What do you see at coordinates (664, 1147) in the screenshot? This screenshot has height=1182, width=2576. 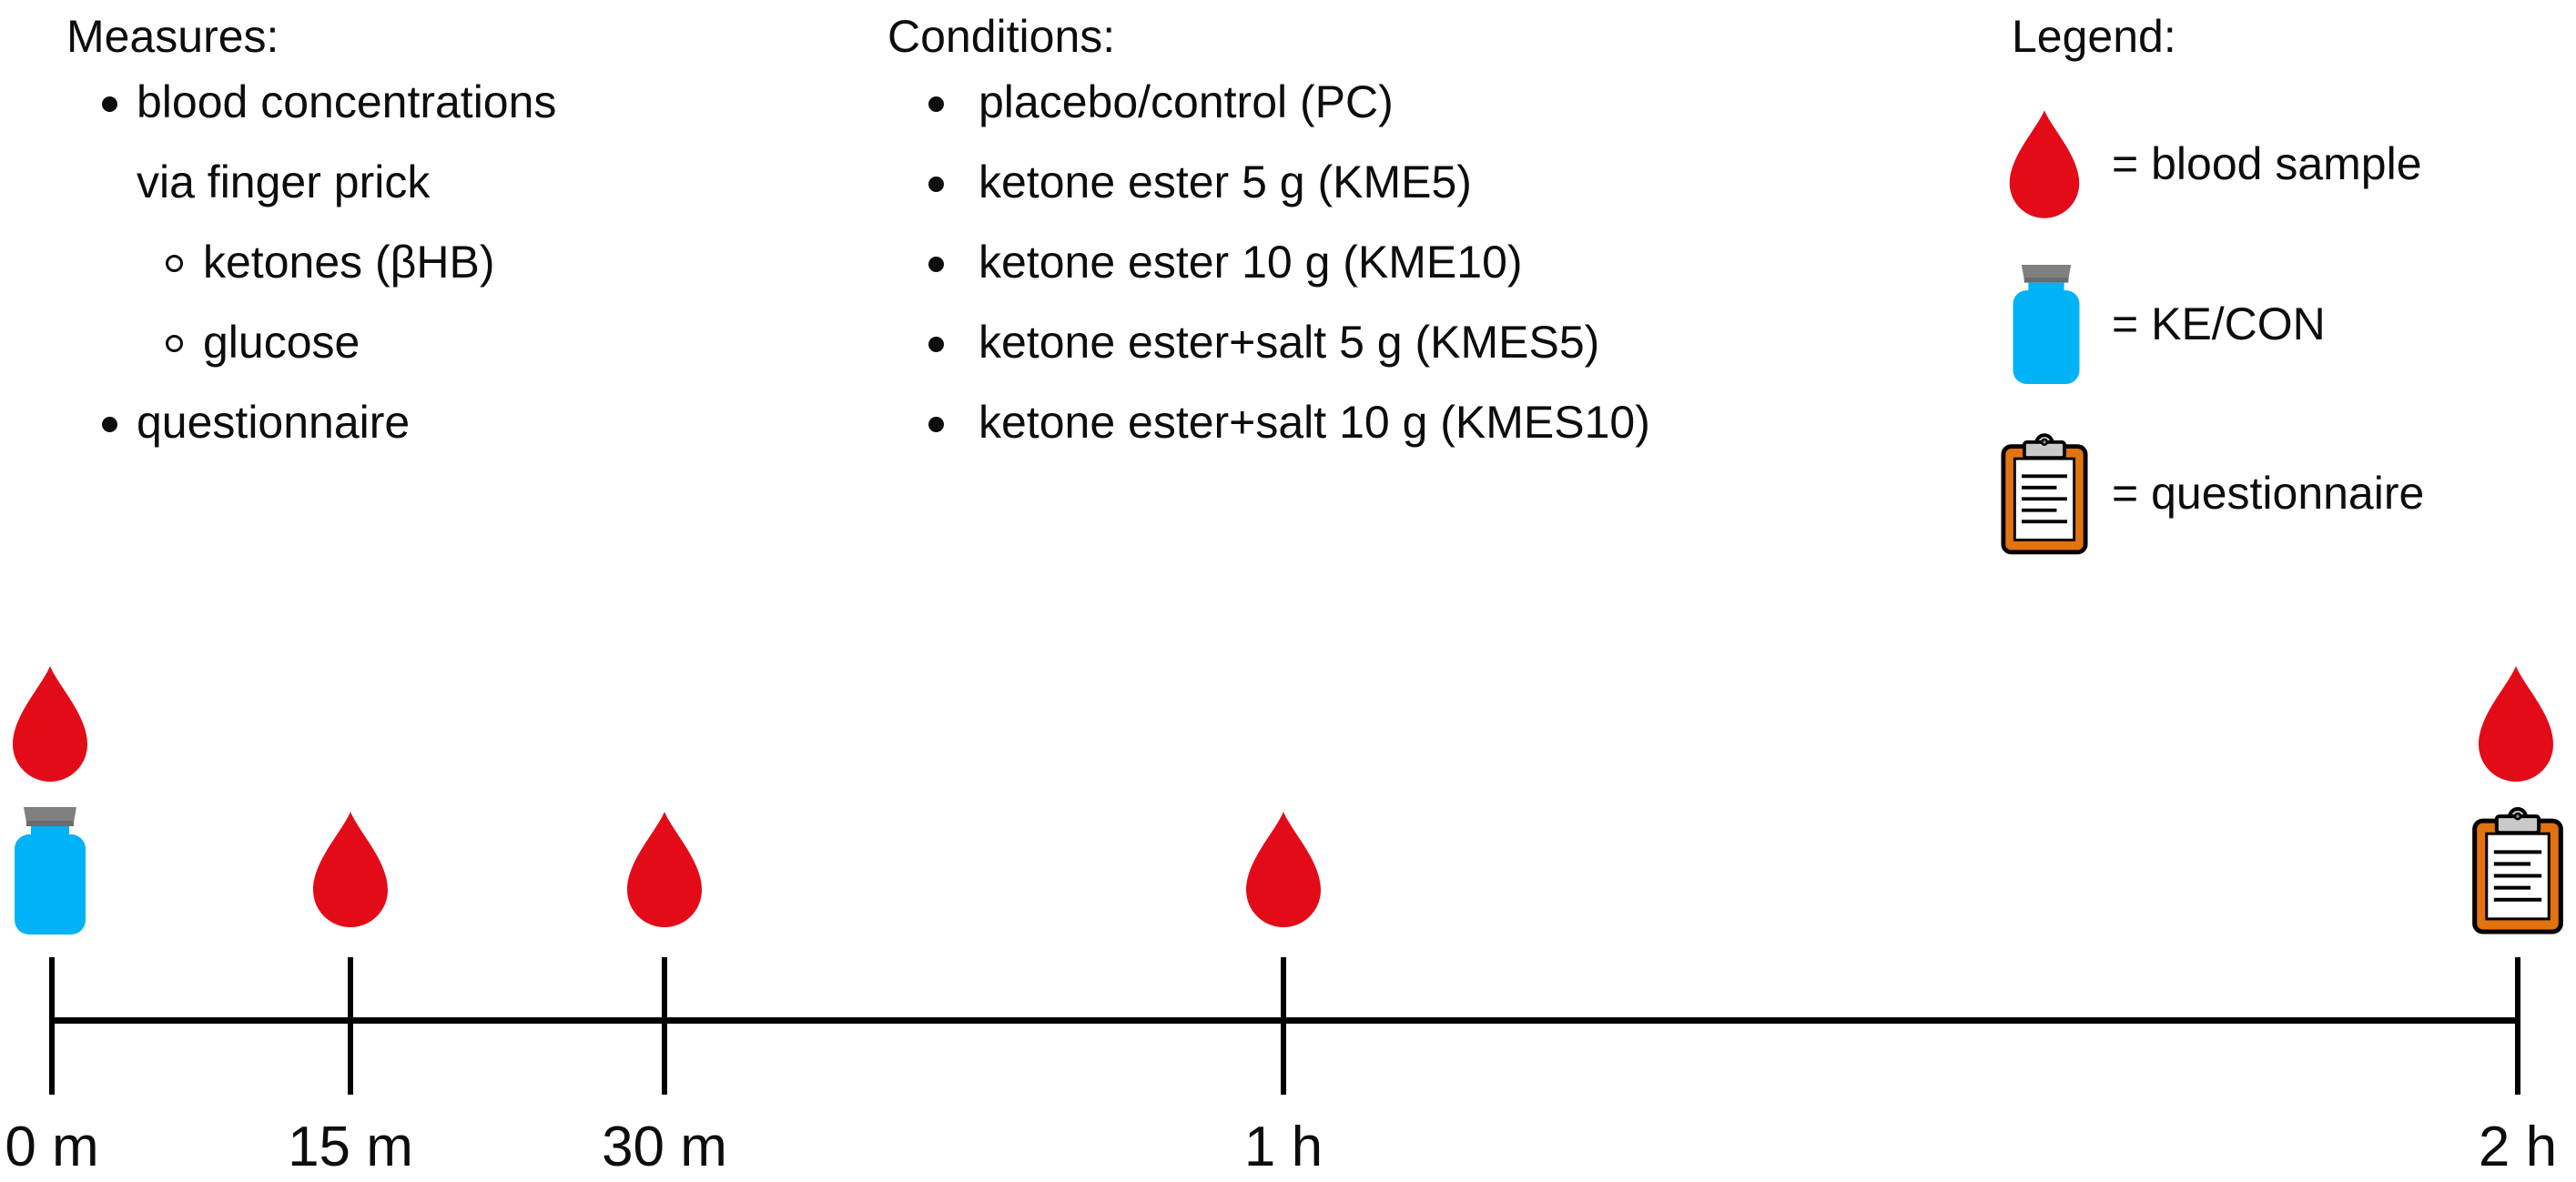 I see `tick-label-30m: 30 m` at bounding box center [664, 1147].